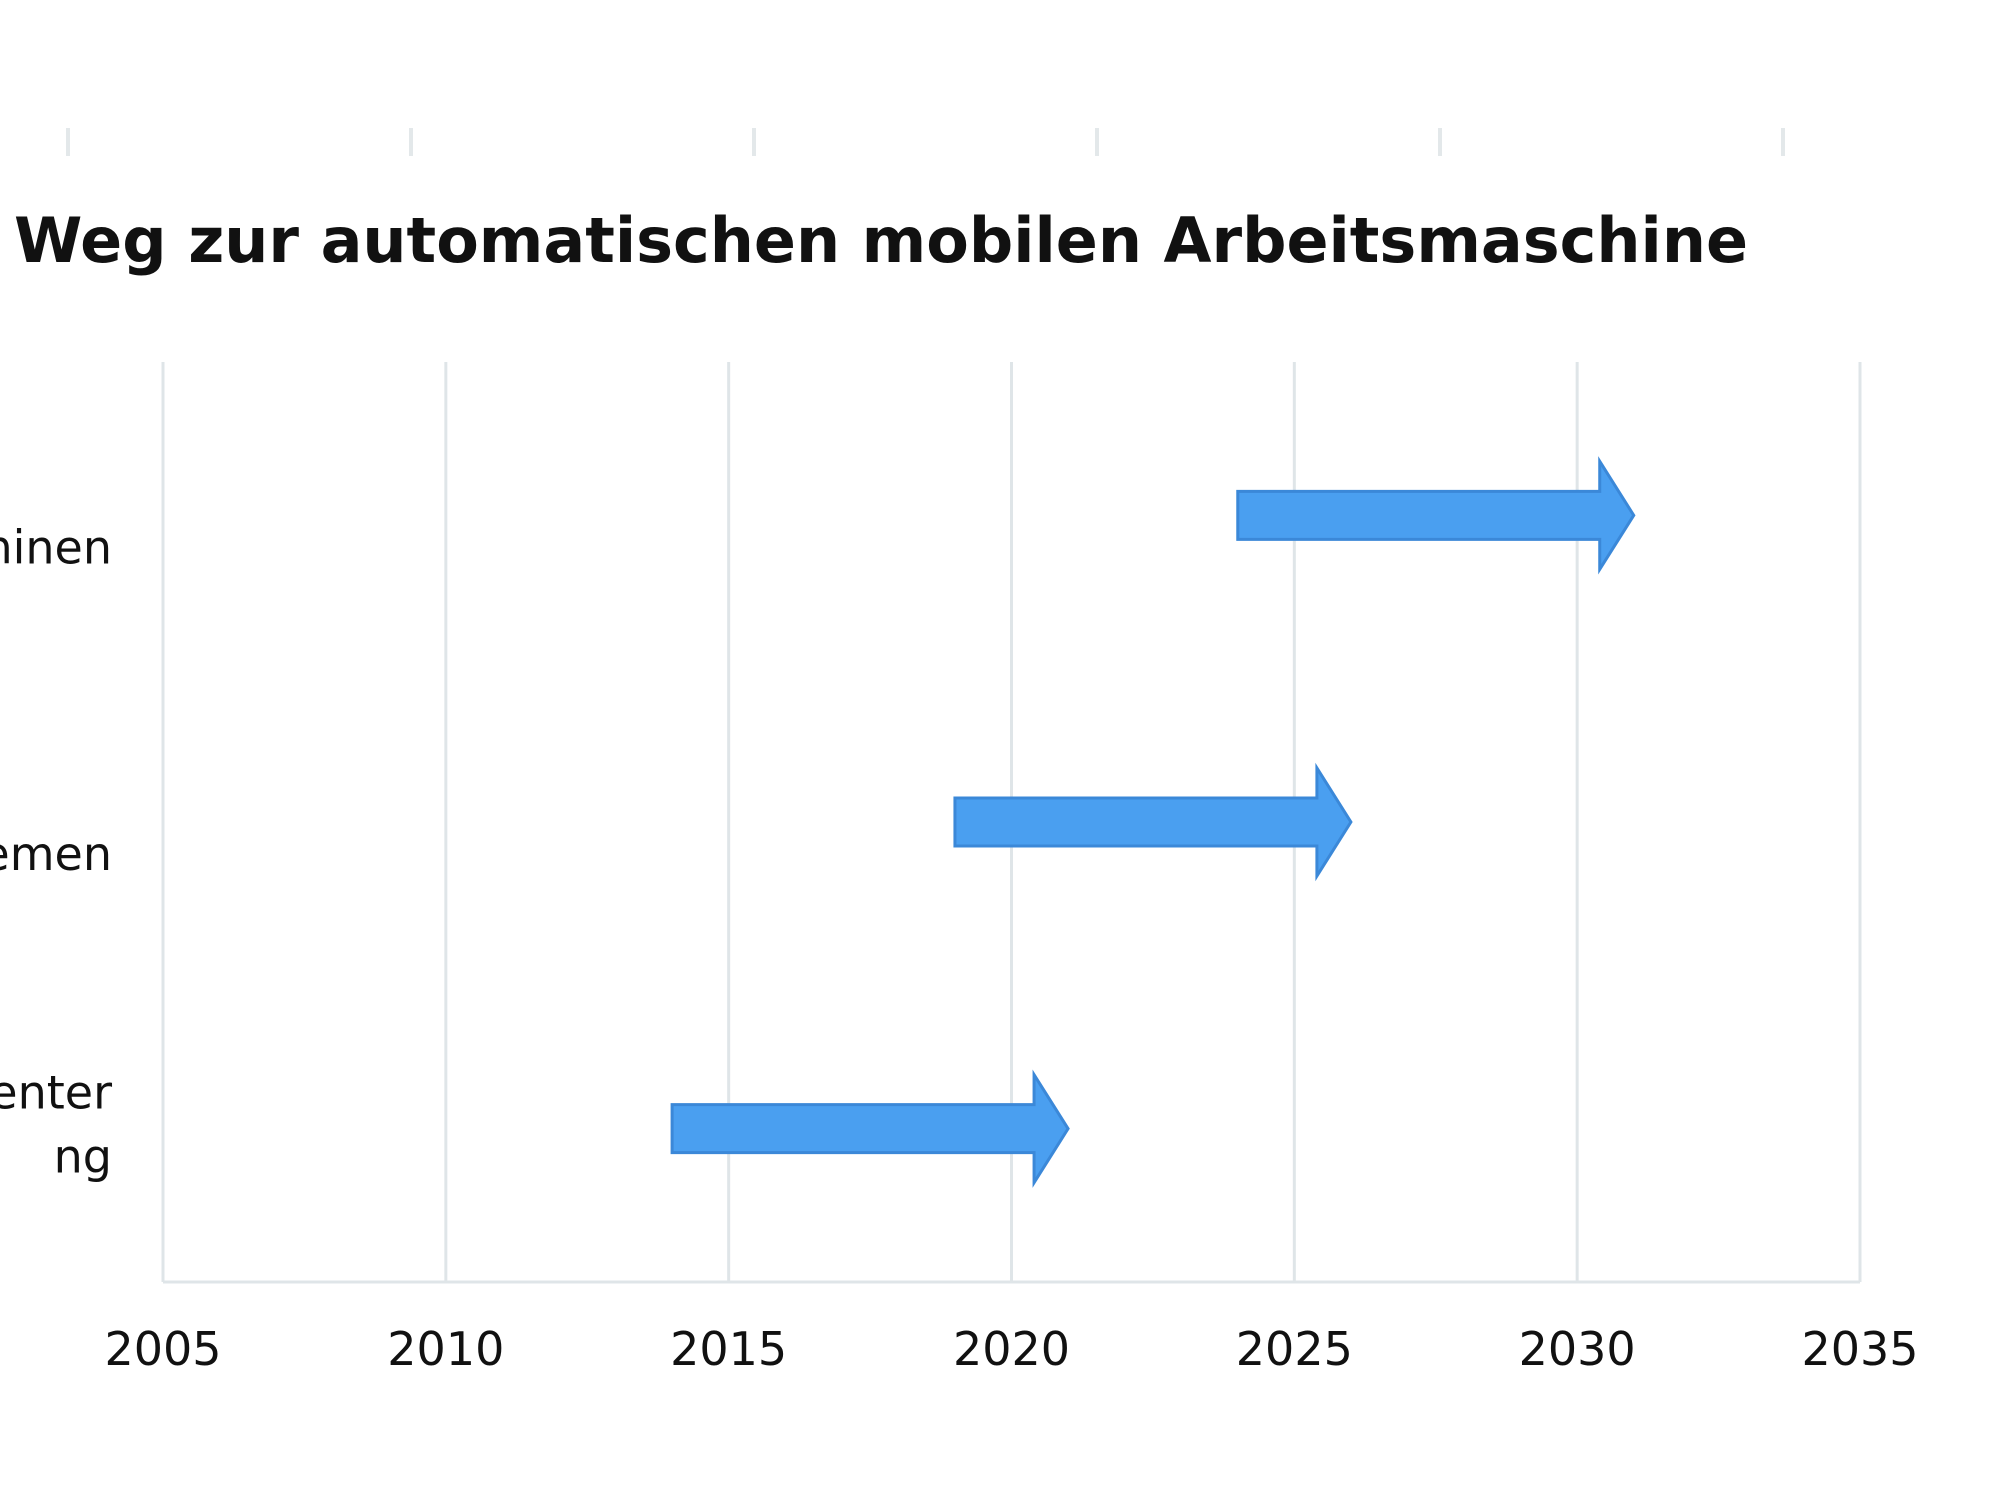 The width and height of the screenshot is (2000, 1500). What do you see at coordinates (1577, 1349) in the screenshot?
I see `x-tick-label-2030: 2030` at bounding box center [1577, 1349].